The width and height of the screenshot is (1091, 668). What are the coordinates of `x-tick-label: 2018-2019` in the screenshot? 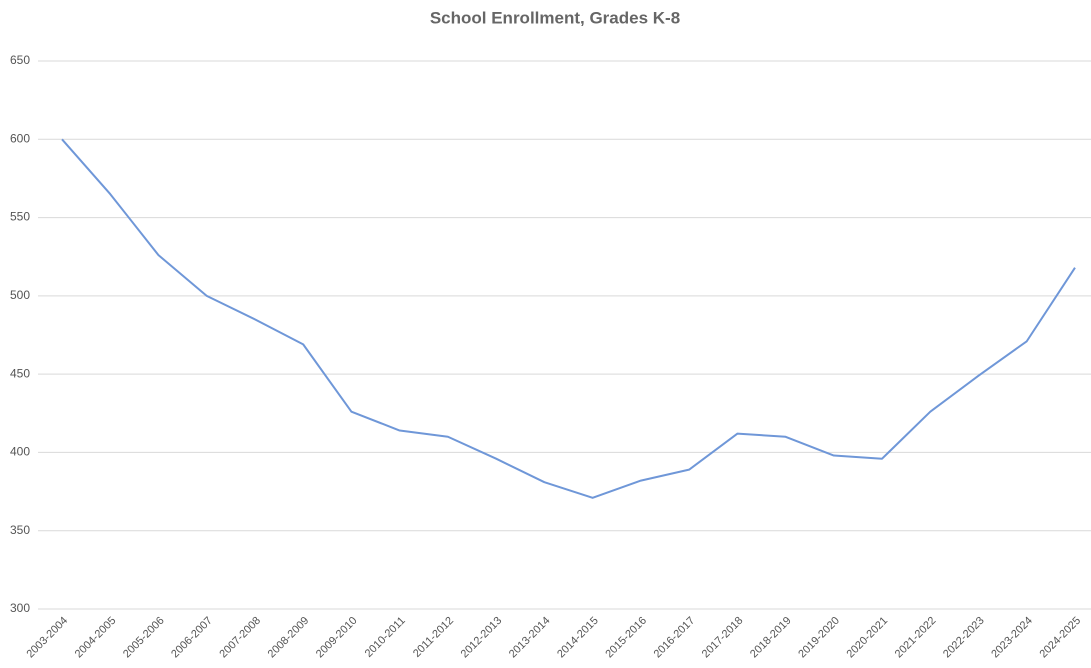 It's located at (771, 638).